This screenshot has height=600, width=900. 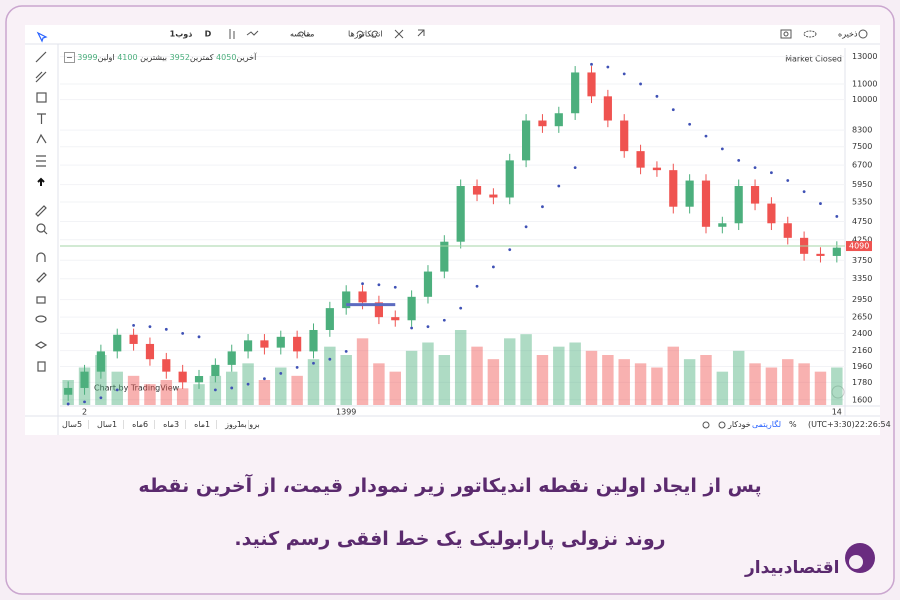 I want to click on interval: D, so click(x=208, y=34).